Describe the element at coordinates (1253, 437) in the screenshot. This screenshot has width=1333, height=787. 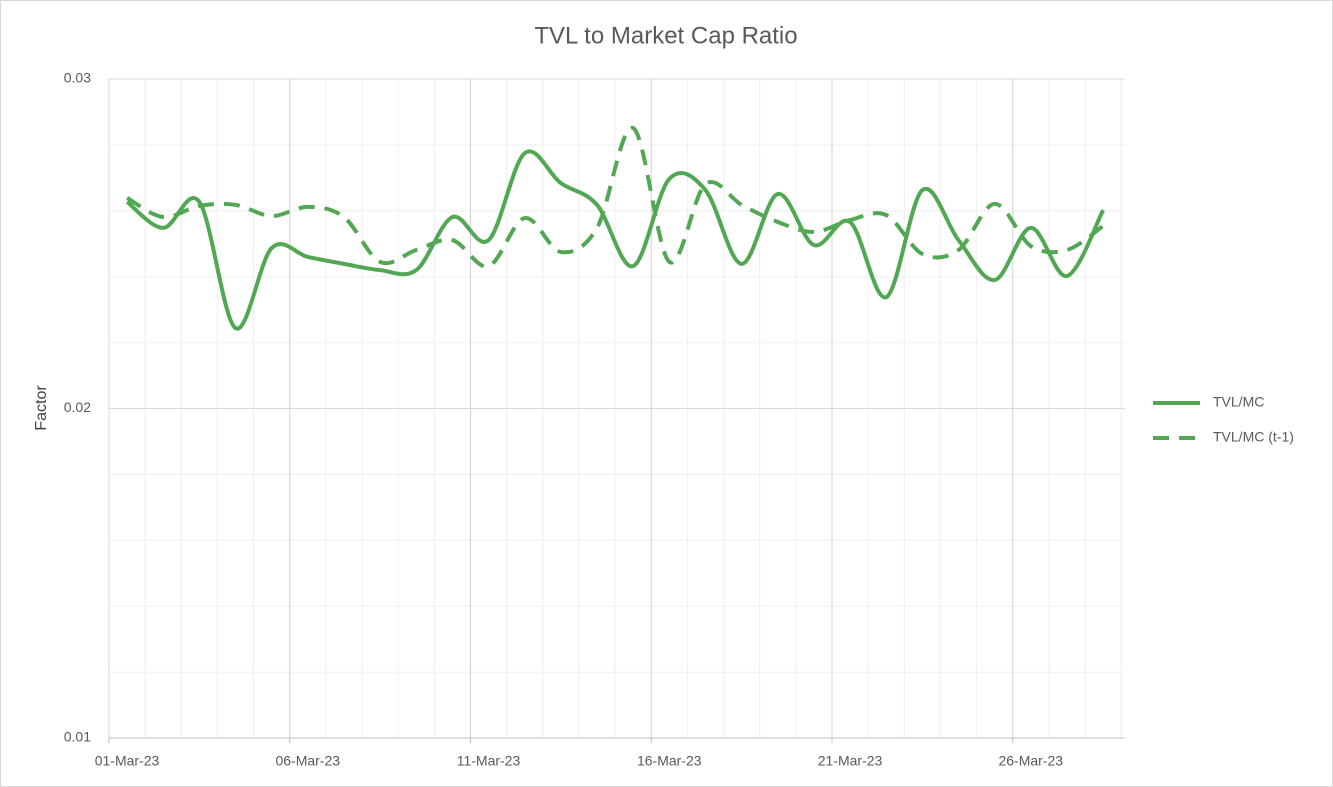
I see `legend-label: TVL/MC (t-1)` at that location.